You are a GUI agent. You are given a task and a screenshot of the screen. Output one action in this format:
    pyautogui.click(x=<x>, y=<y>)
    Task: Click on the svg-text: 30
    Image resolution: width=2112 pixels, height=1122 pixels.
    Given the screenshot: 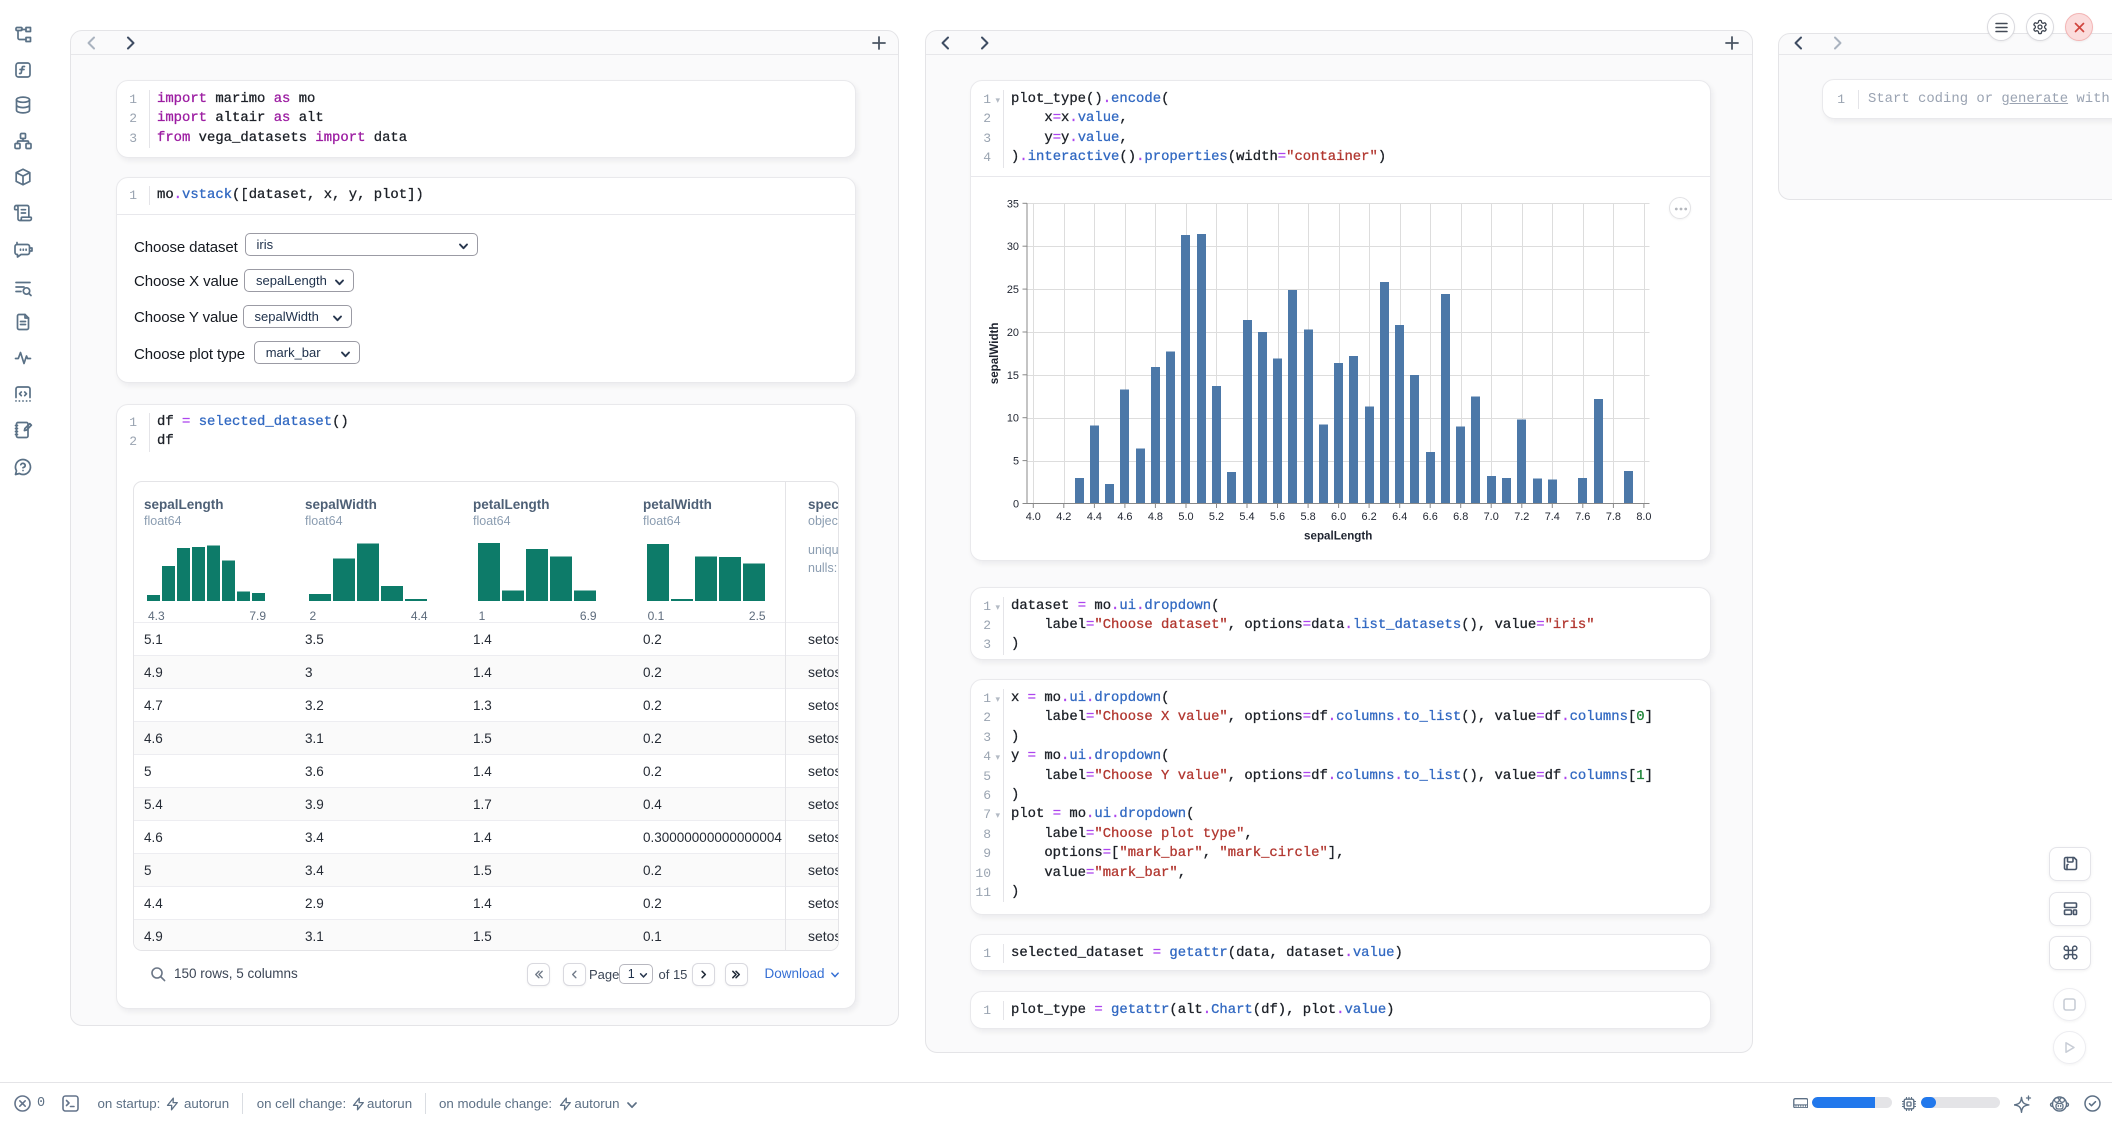 What is the action you would take?
    pyautogui.click(x=1013, y=247)
    